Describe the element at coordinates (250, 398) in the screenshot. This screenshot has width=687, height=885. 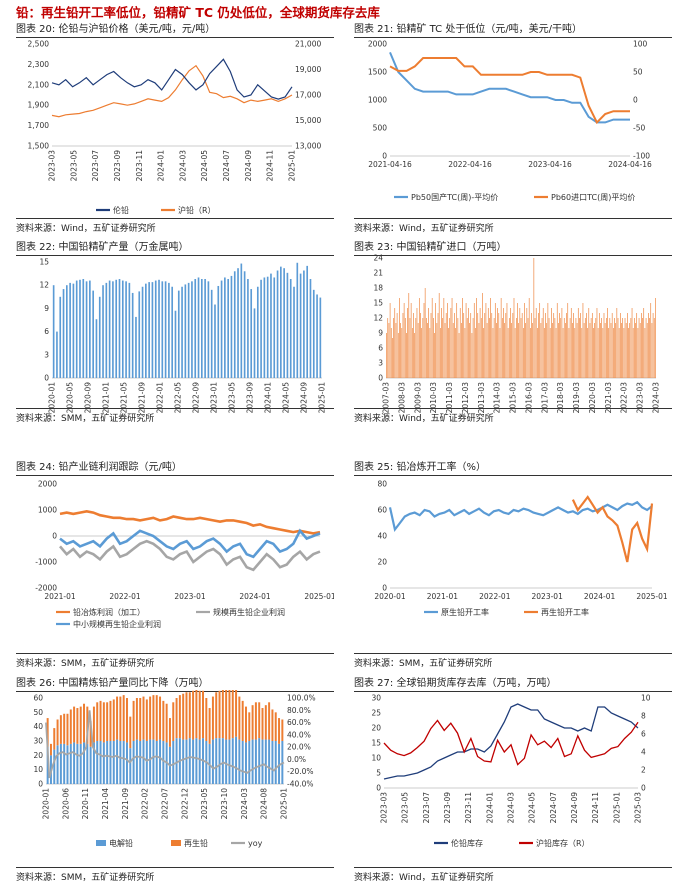
I see `x-tick-label: 2023-09` at that location.